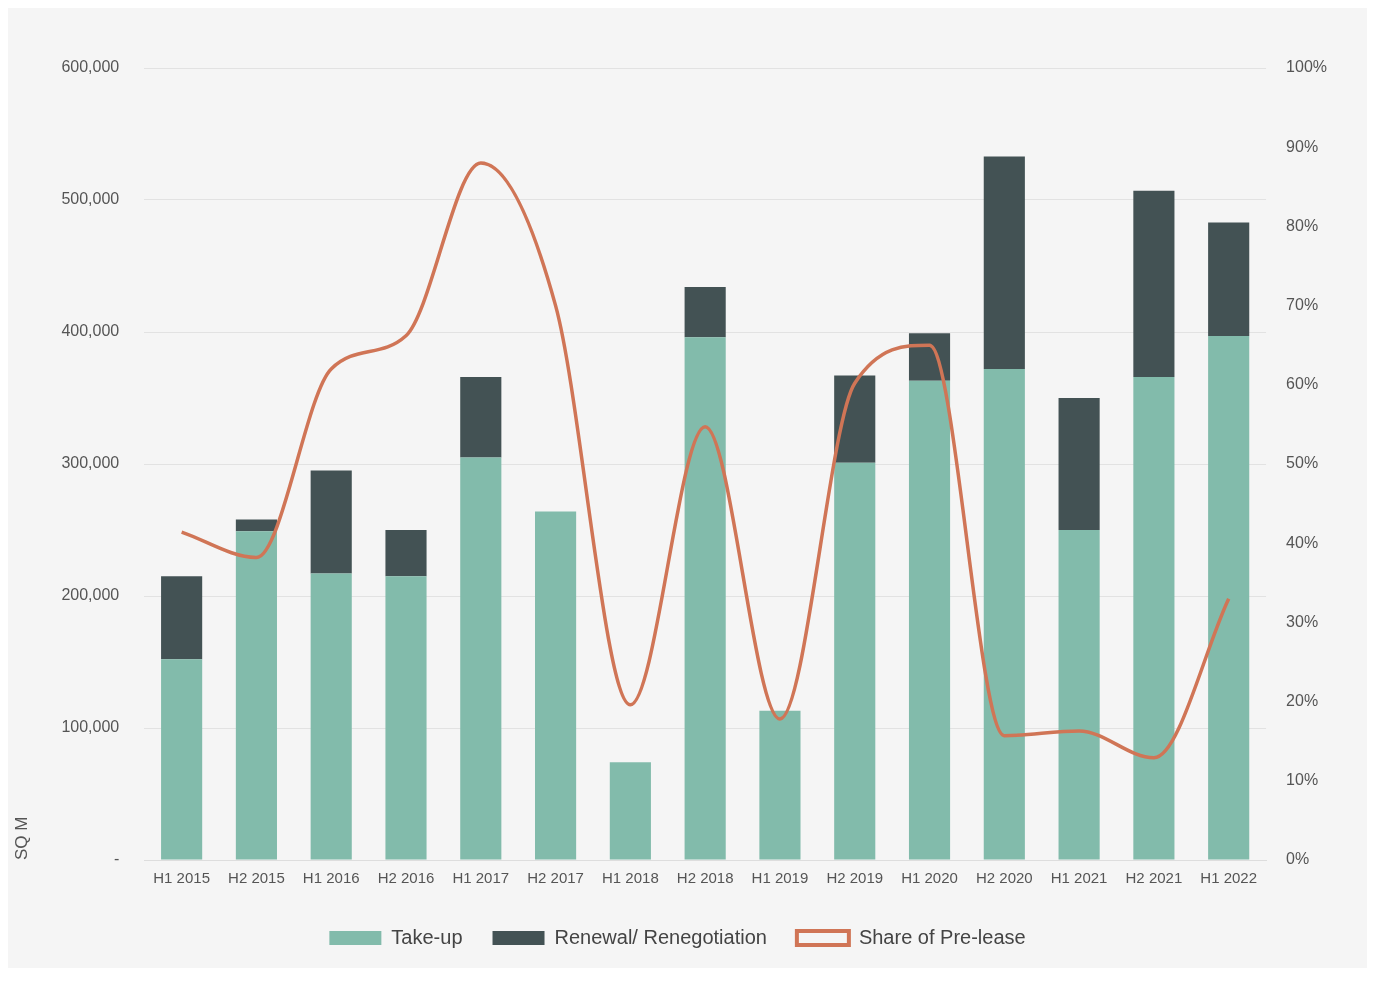 The image size is (1375, 997). I want to click on y2-tick-label: 80%, so click(1302, 225).